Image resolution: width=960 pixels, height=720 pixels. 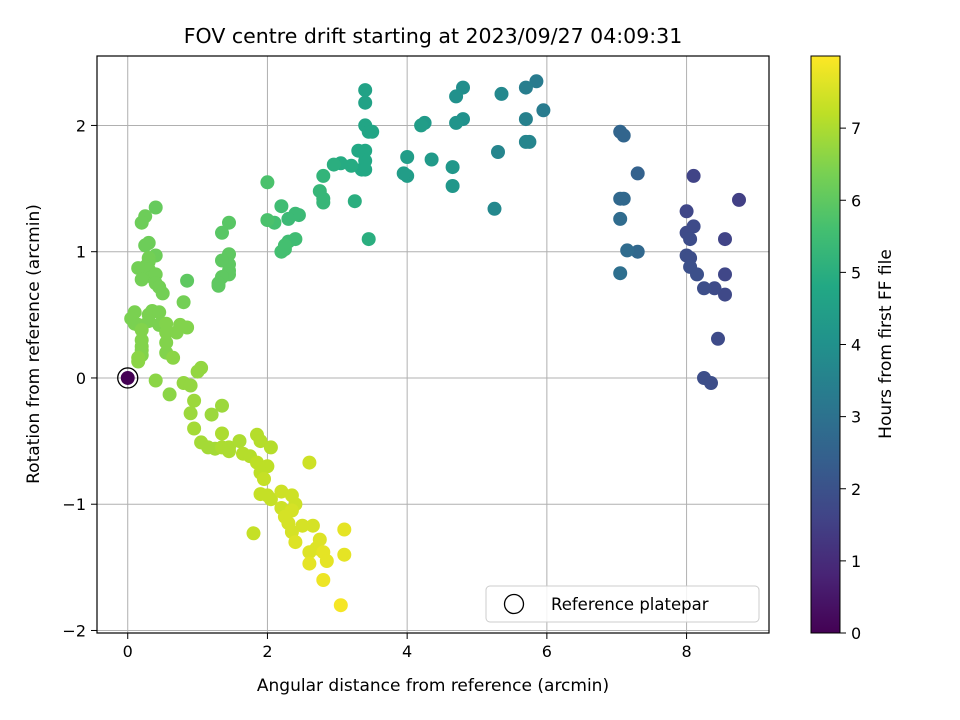 I want to click on x-tick-label: 8, so click(x=686, y=651).